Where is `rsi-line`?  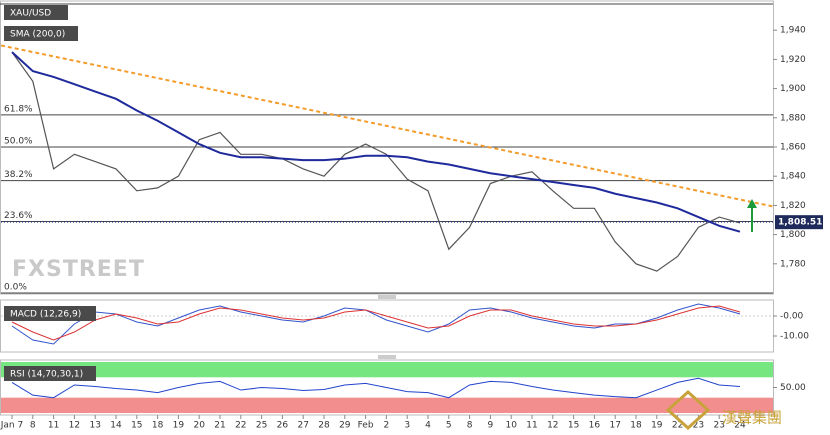 rsi-line is located at coordinates (376, 388).